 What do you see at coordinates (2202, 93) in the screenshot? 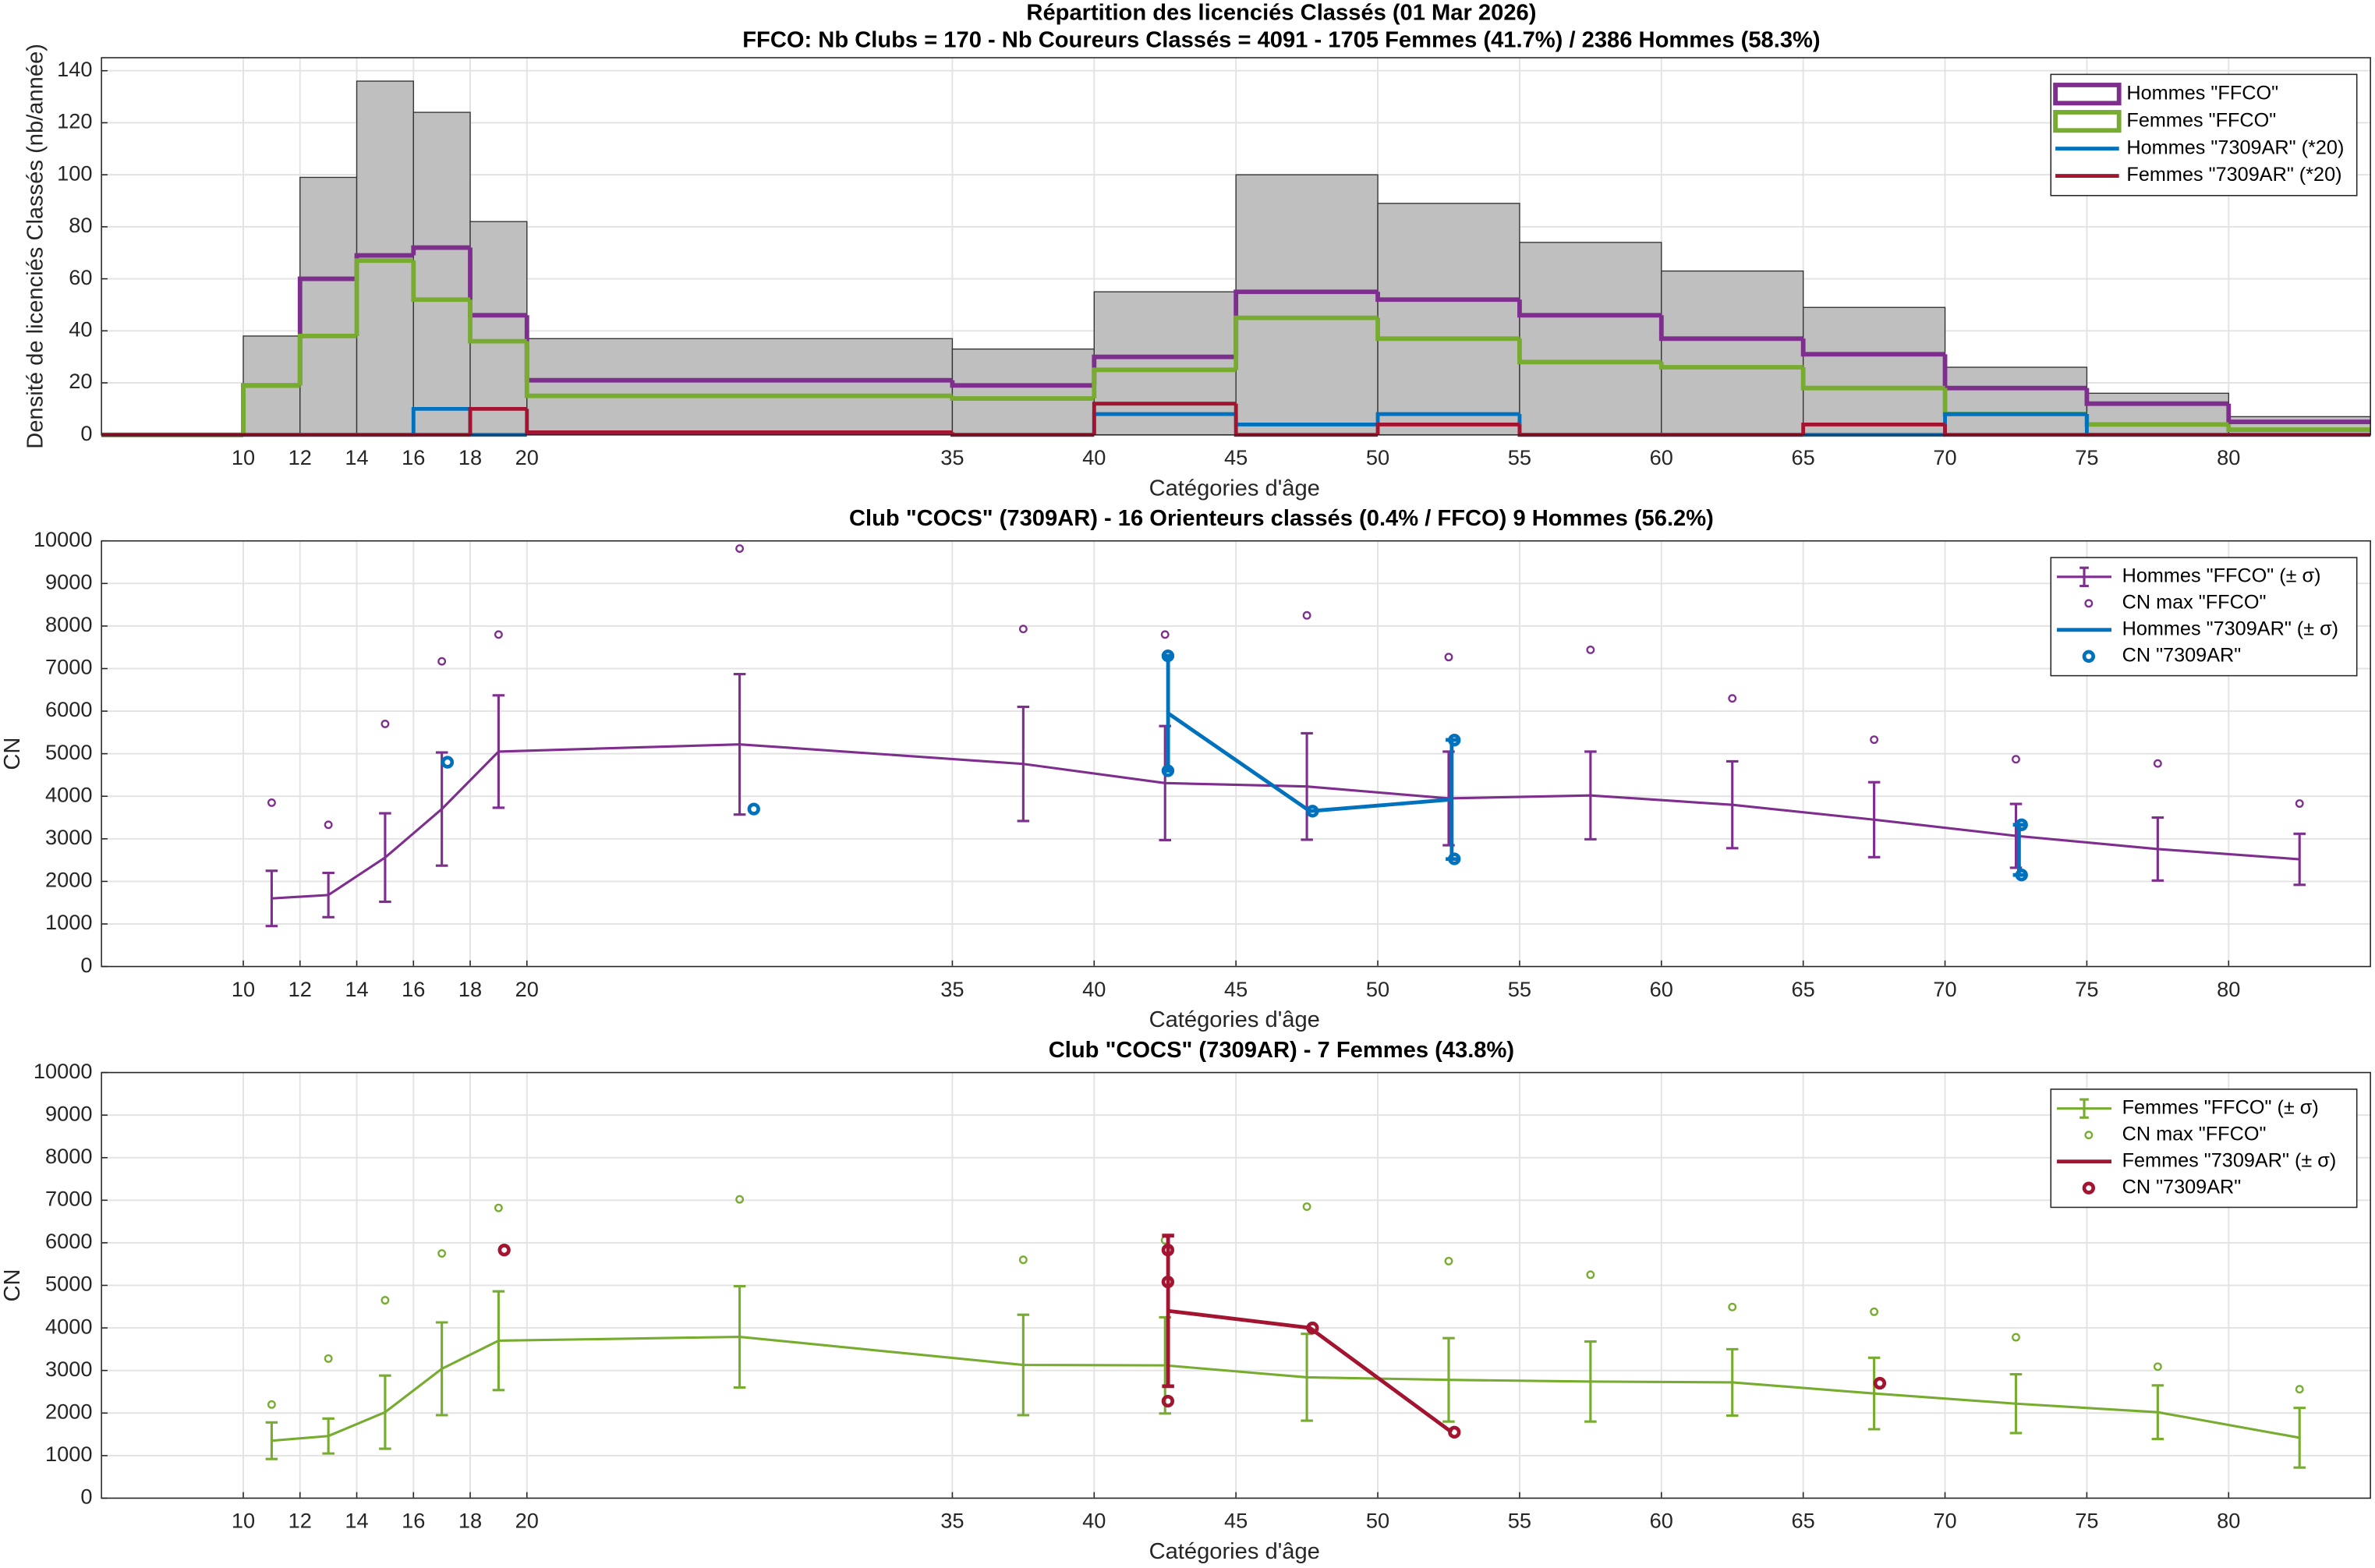
I see `legend-label: Hommes "FFCO"` at bounding box center [2202, 93].